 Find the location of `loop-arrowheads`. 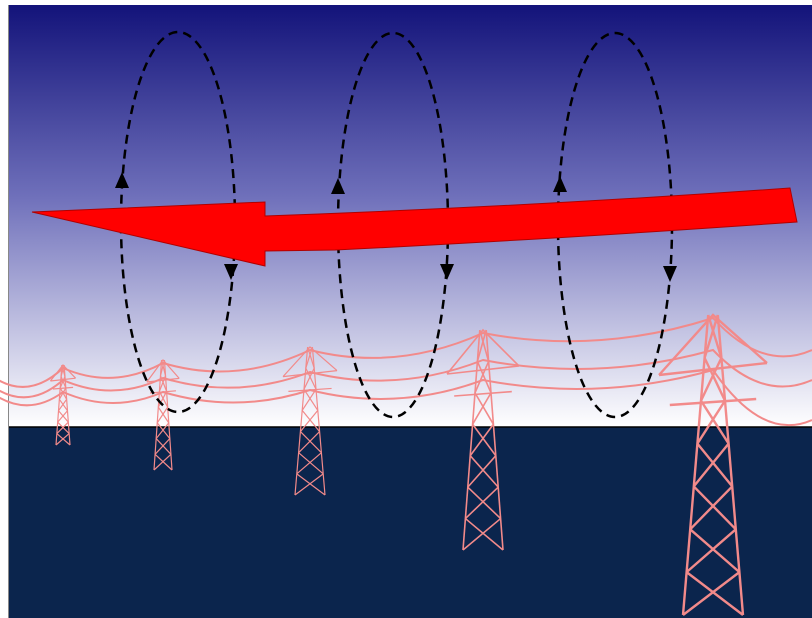

loop-arrowheads is located at coordinates (396, 227).